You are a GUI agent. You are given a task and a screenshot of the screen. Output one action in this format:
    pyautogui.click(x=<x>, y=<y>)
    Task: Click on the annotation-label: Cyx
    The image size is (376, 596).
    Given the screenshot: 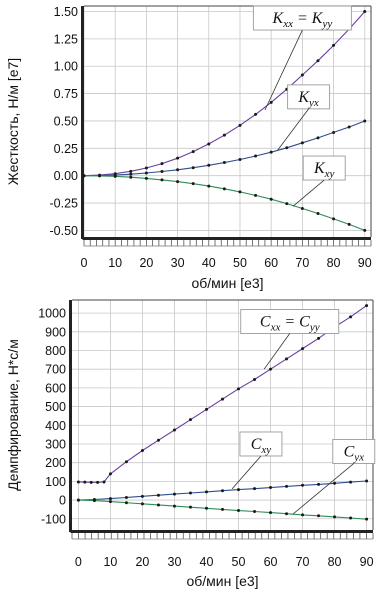 What is the action you would take?
    pyautogui.click(x=354, y=453)
    